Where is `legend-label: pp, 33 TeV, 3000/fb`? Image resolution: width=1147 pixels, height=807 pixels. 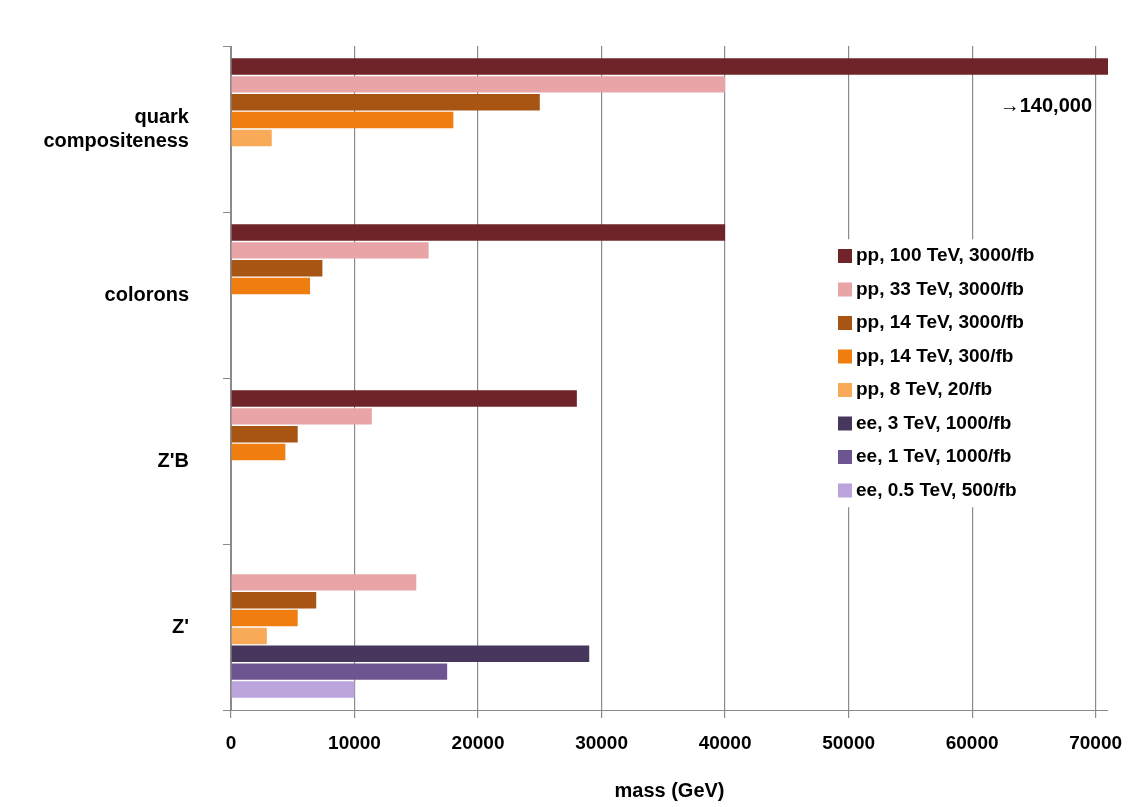
legend-label: pp, 33 TeV, 3000/fb is located at coordinates (940, 288).